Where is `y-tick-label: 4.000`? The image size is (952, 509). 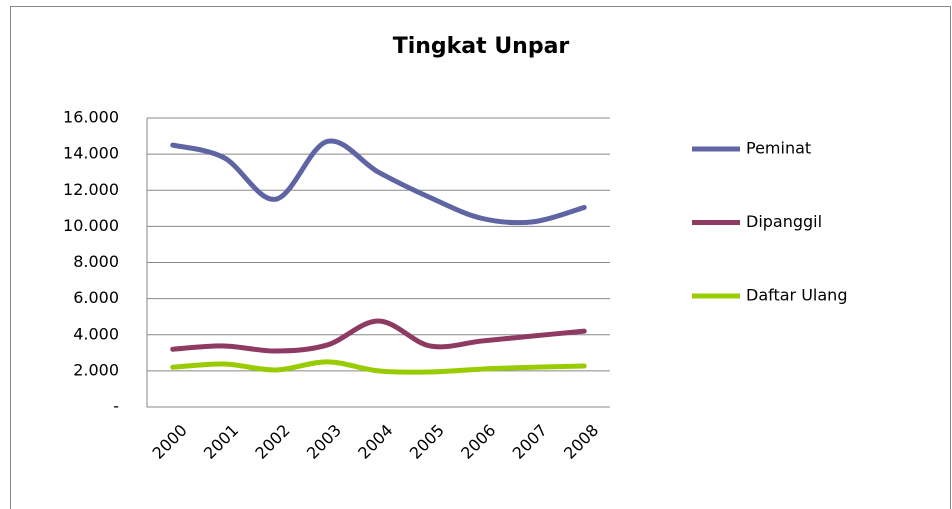 y-tick-label: 4.000 is located at coordinates (96, 333).